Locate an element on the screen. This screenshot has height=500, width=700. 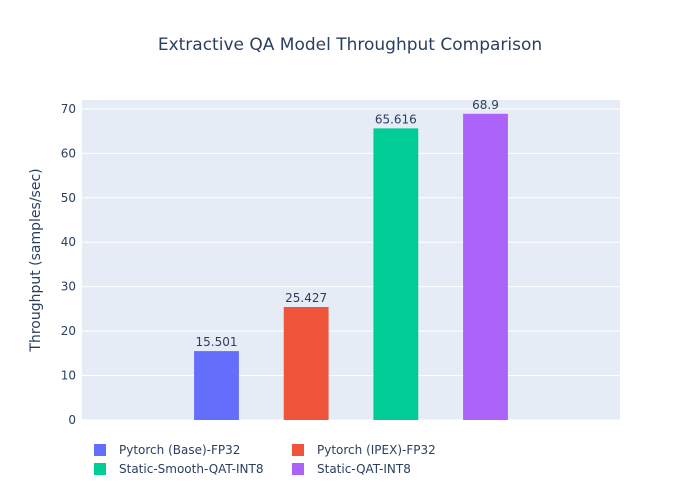
y-tick-label: 40 is located at coordinates (68, 242).